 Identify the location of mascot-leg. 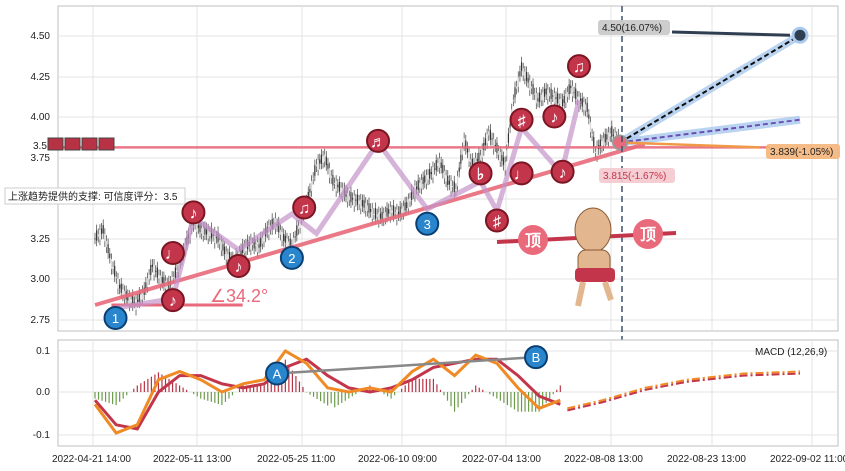
(608, 291).